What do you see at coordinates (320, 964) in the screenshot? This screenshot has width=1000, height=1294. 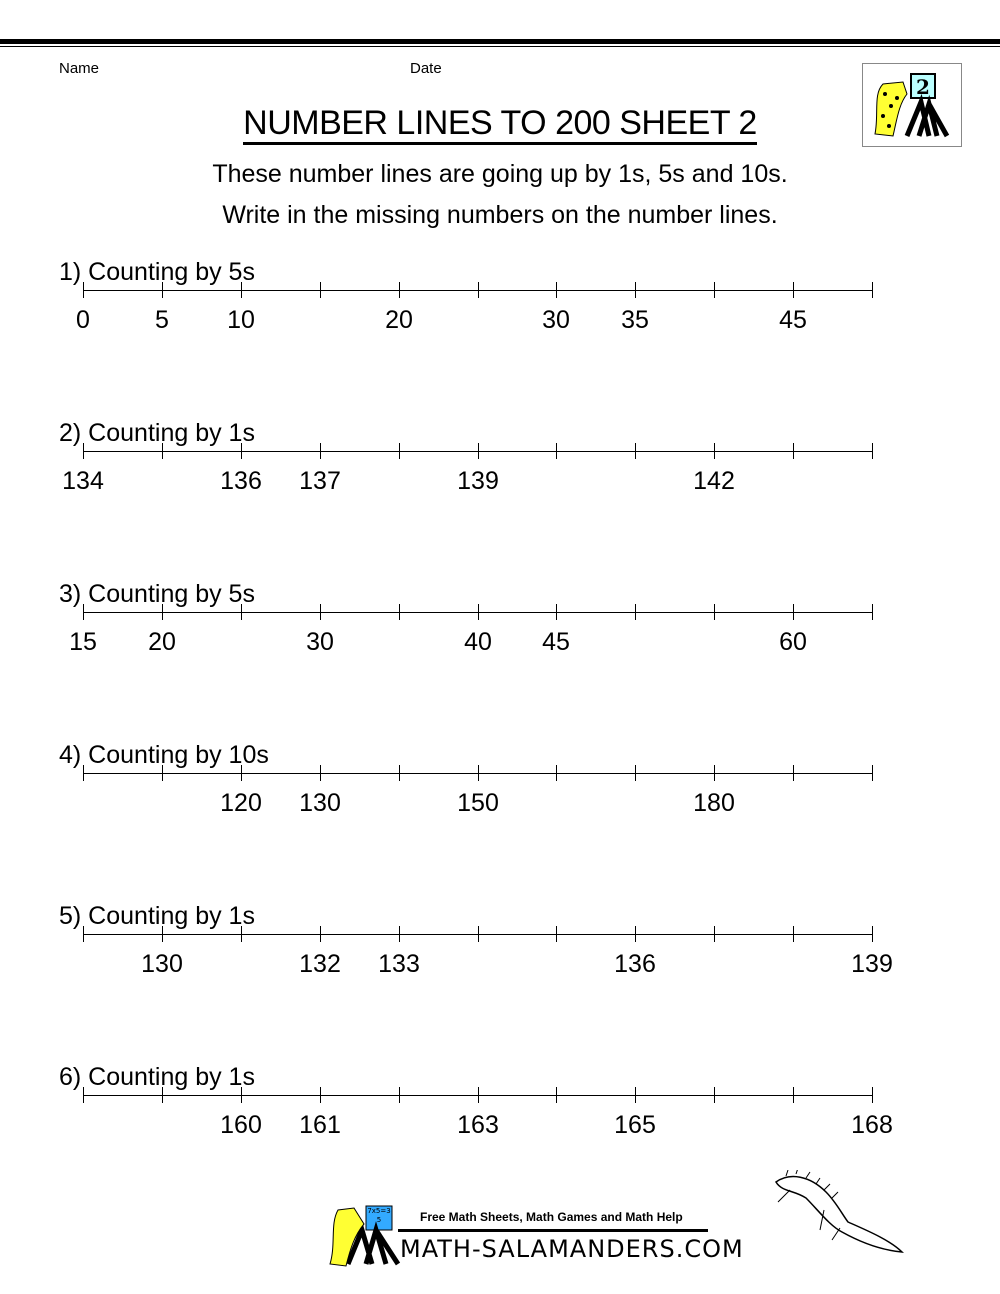 I see `tick-label: 132` at bounding box center [320, 964].